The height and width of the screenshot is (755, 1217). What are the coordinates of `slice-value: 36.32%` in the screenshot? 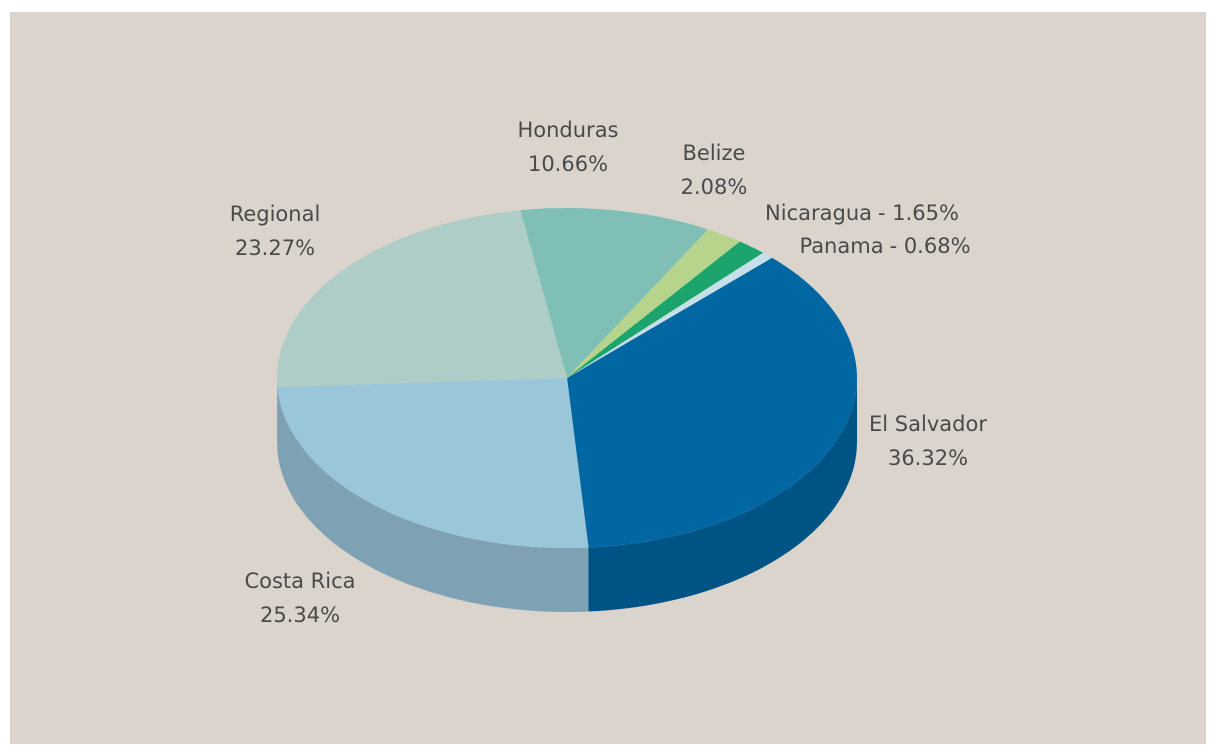 It's located at (928, 458).